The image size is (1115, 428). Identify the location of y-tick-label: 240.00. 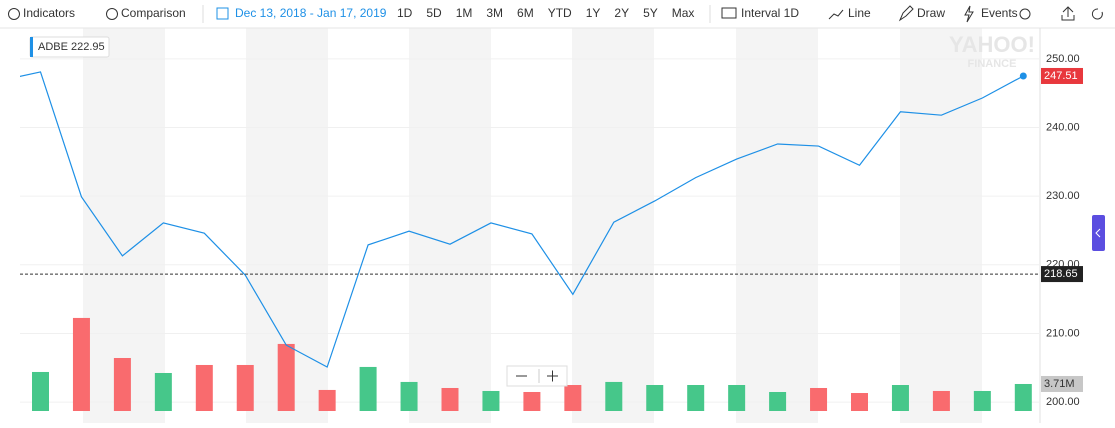
(1063, 127).